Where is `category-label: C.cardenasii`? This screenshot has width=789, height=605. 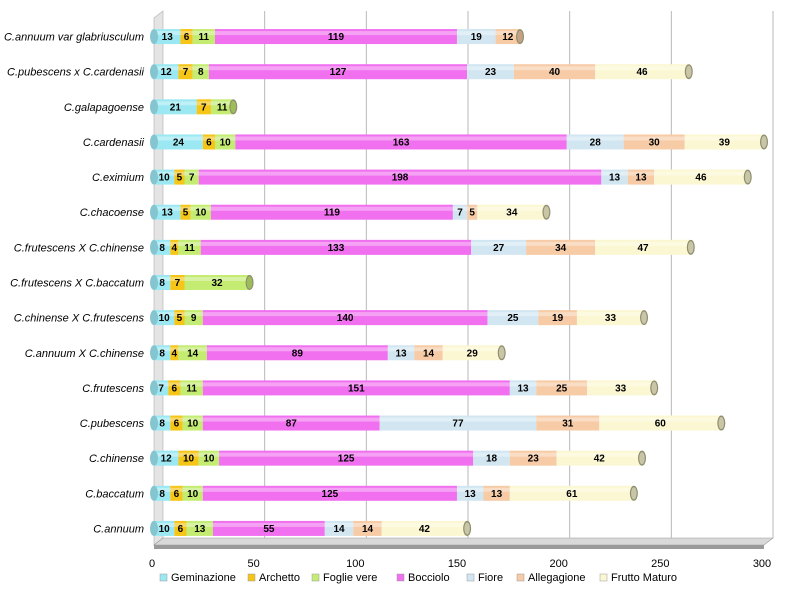 category-label: C.cardenasii is located at coordinates (114, 143).